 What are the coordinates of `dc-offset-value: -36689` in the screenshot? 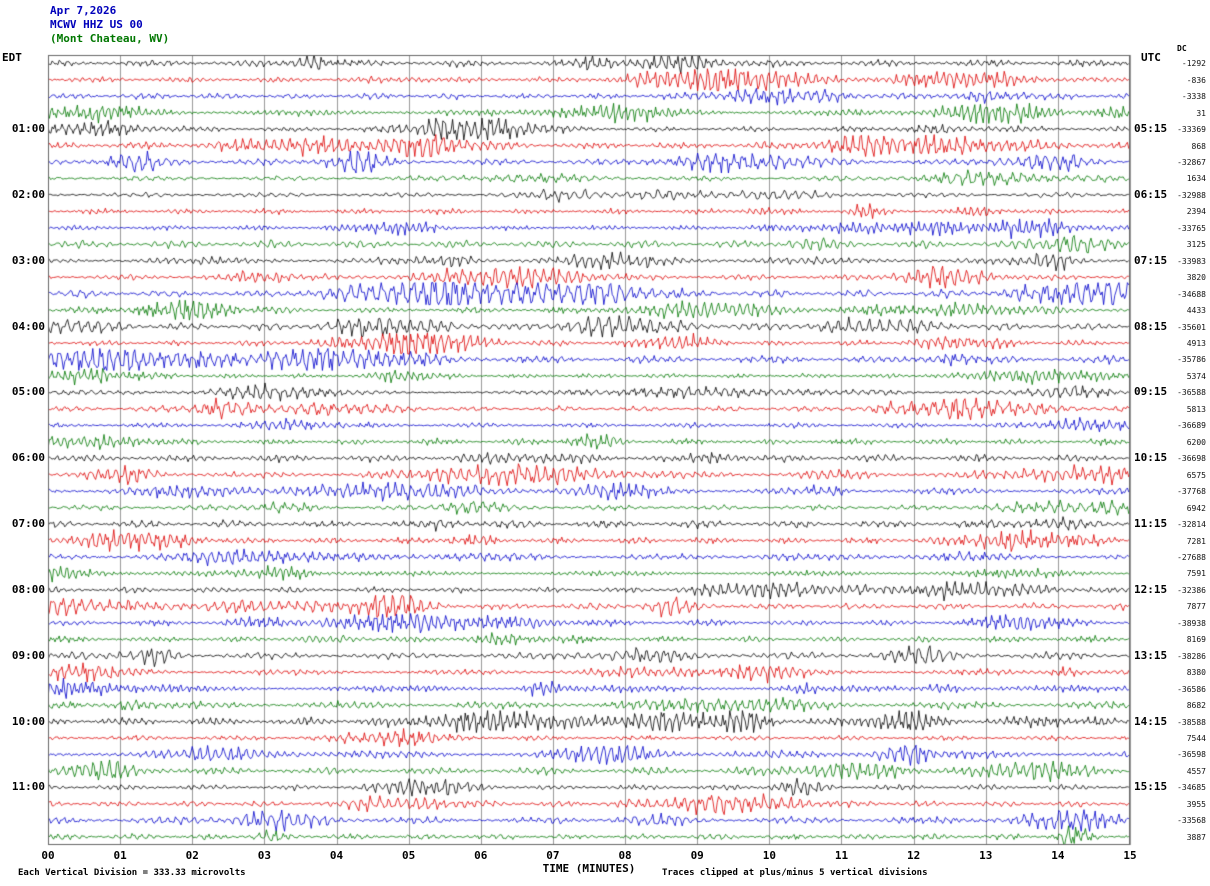 It's located at (1191, 426).